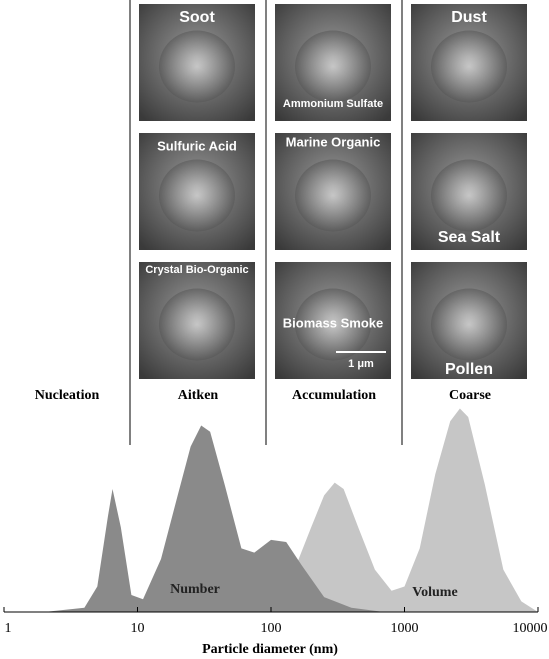  What do you see at coordinates (8, 628) in the screenshot?
I see `x-tick-label: 1` at bounding box center [8, 628].